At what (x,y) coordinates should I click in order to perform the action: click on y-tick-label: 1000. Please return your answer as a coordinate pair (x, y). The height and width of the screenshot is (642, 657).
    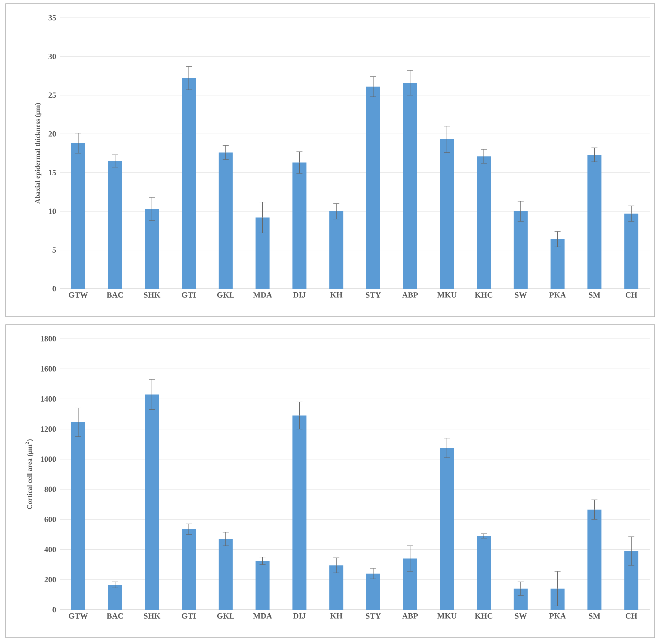
    Looking at the image, I should click on (48, 459).